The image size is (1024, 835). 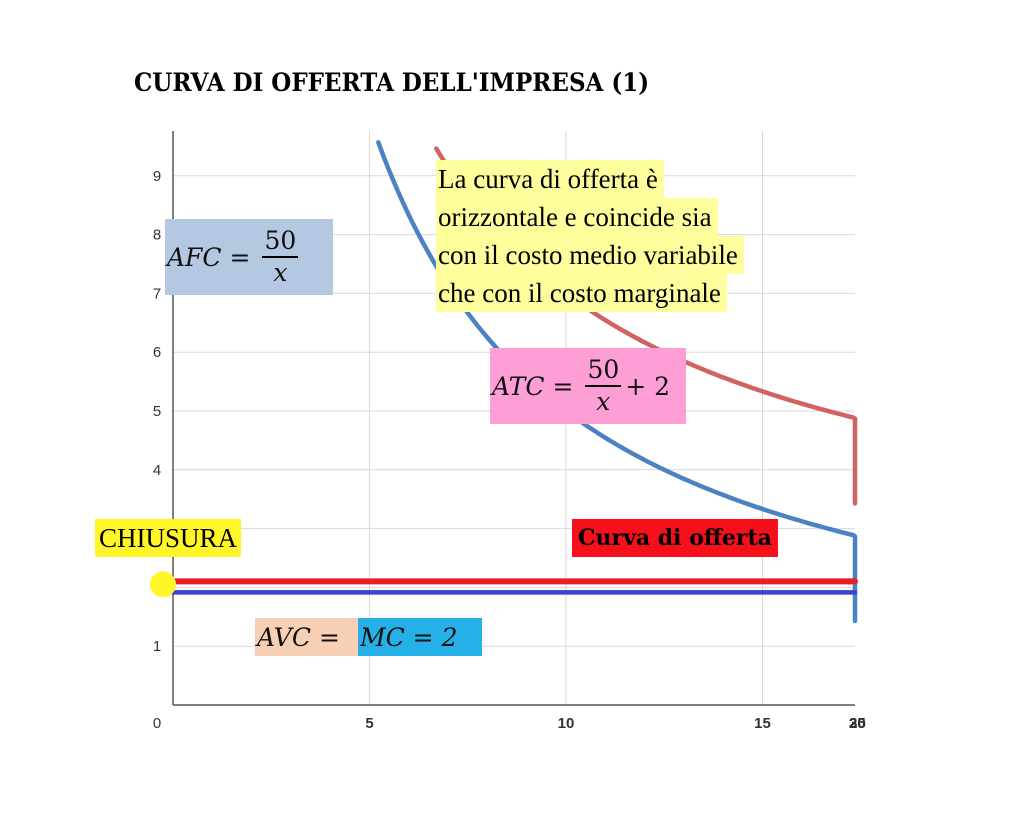 What do you see at coordinates (577, 217) in the screenshot?
I see `note-line: orizzontale e coincide sia` at bounding box center [577, 217].